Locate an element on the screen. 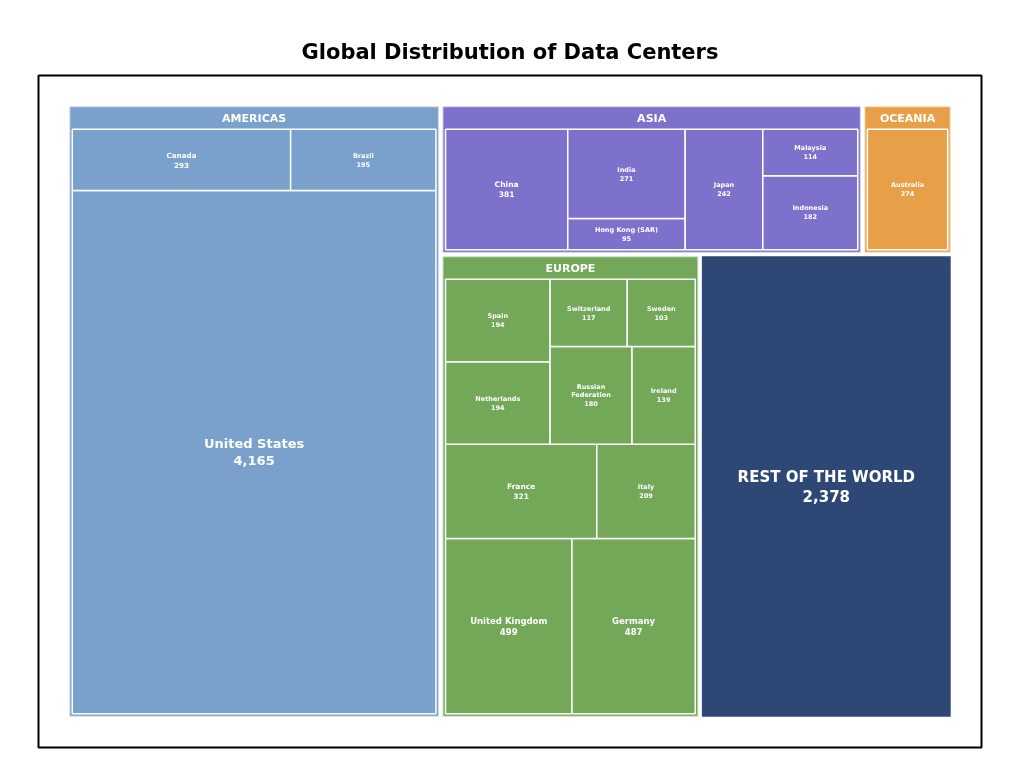 The height and width of the screenshot is (761, 1024). category-label: United Kingdom is located at coordinates (509, 620).